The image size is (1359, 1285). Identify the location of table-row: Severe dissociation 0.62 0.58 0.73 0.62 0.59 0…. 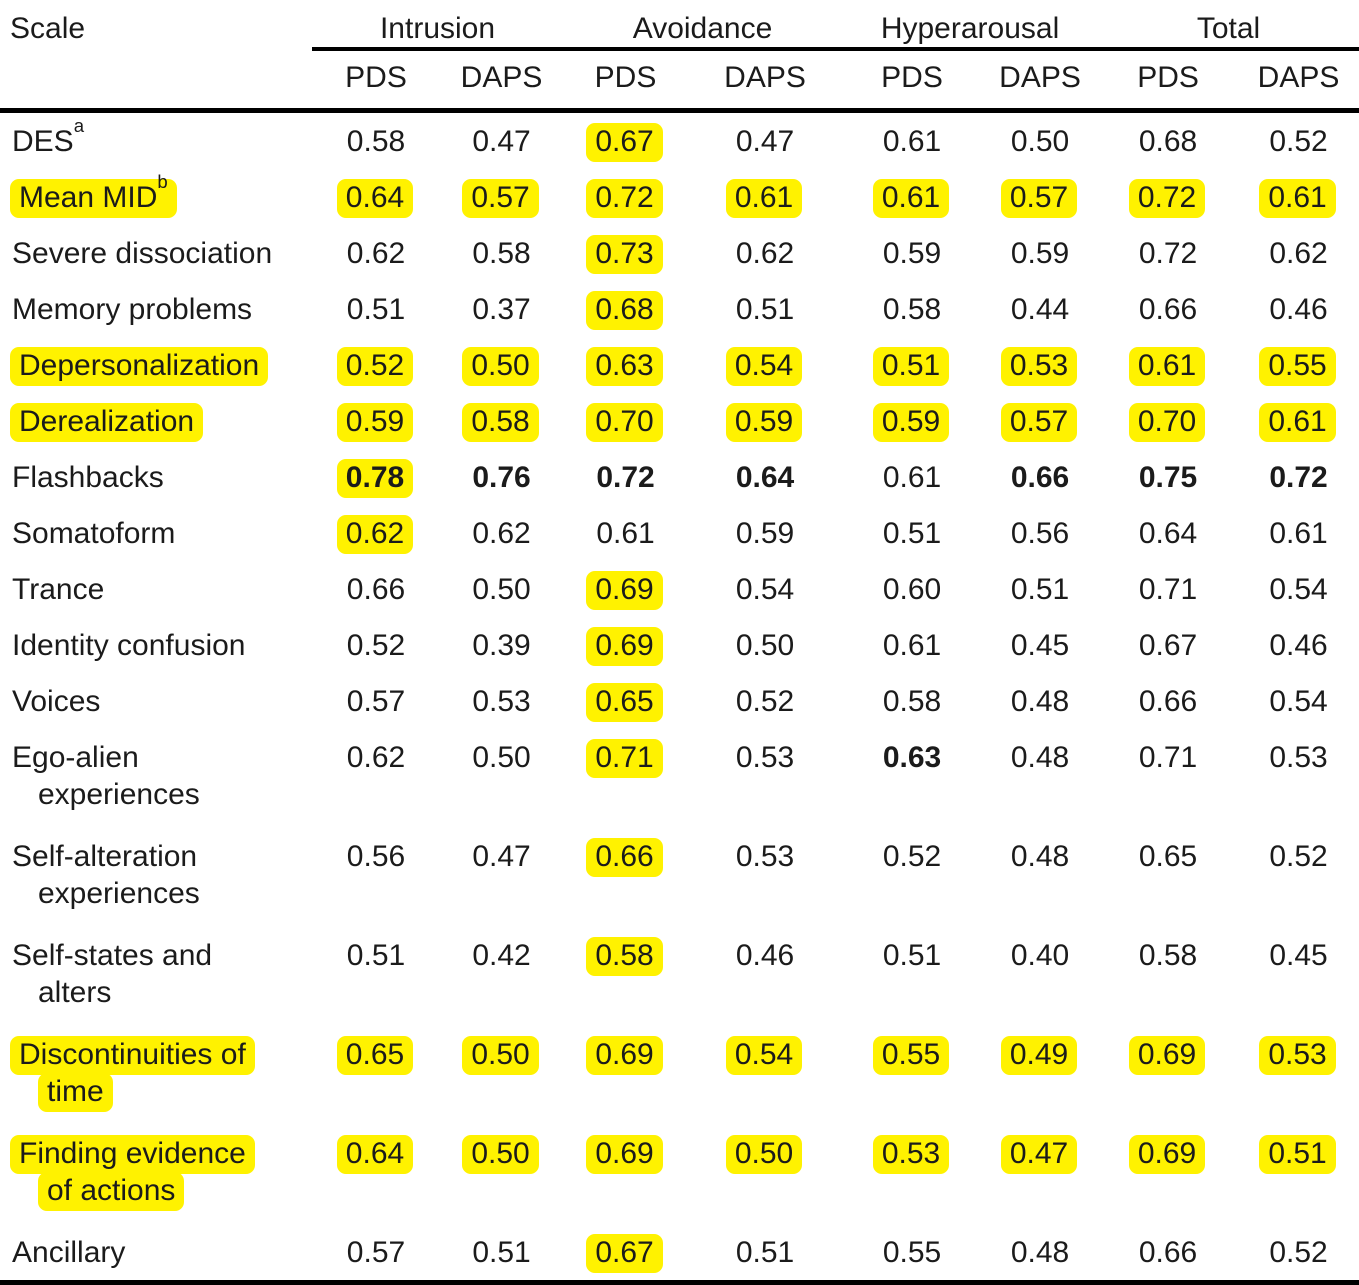
(679, 253).